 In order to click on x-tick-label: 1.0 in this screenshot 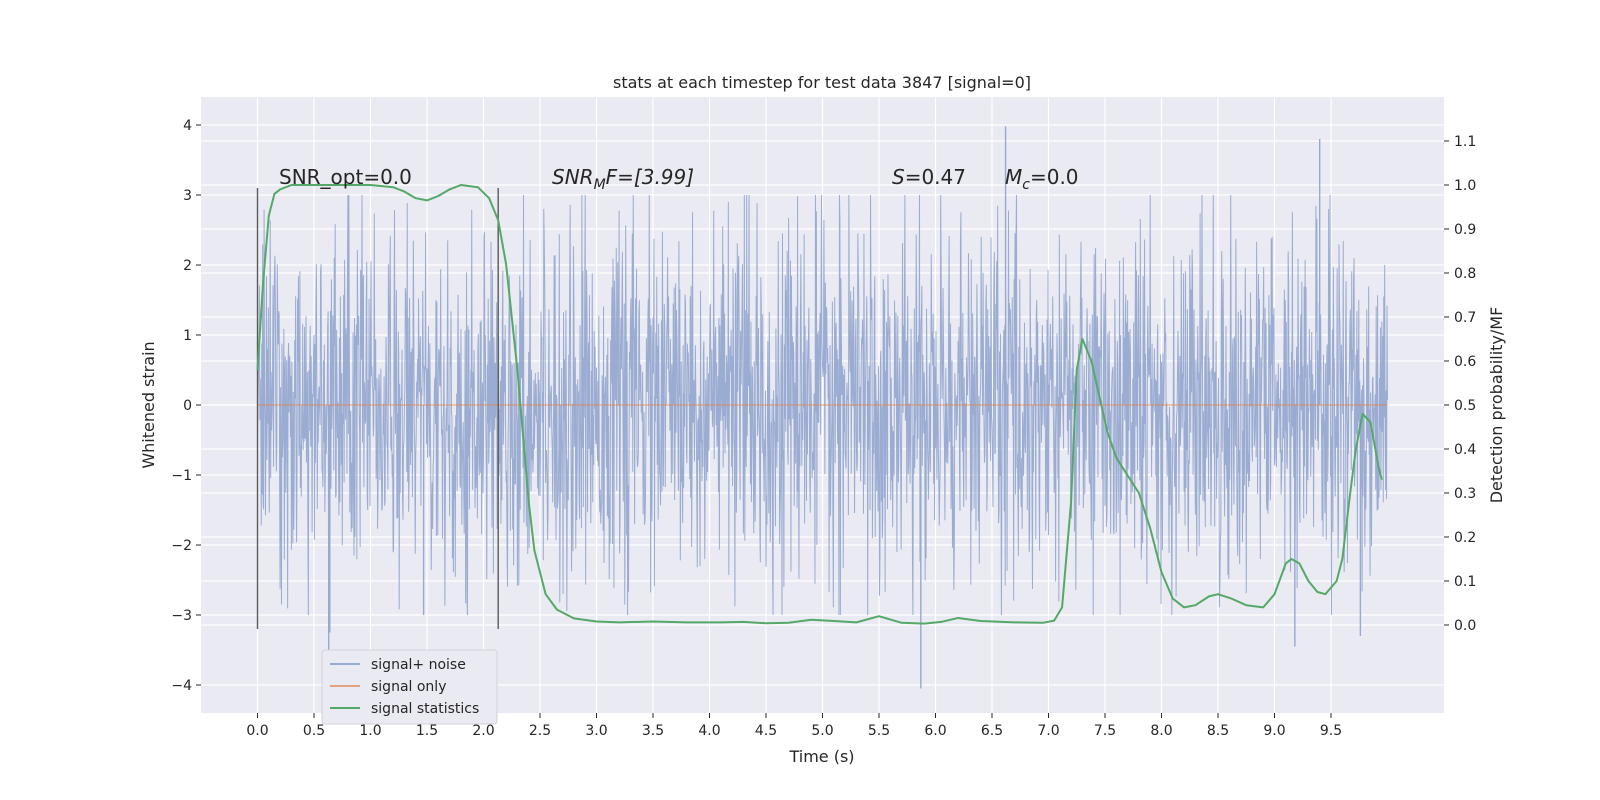, I will do `click(370, 731)`.